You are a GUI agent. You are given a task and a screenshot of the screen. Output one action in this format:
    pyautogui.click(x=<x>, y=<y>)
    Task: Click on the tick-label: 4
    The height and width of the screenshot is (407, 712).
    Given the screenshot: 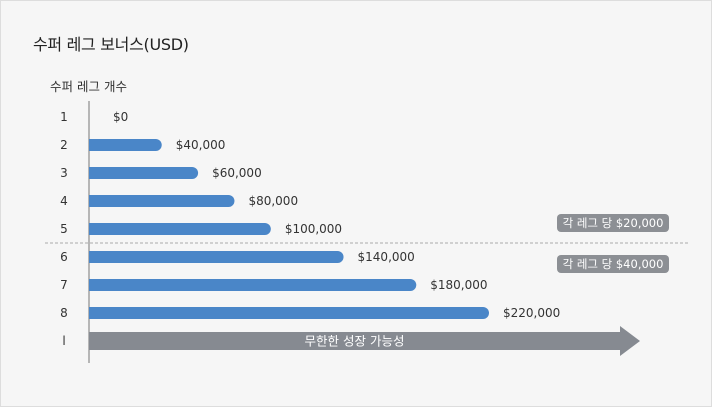 What is the action you would take?
    pyautogui.click(x=64, y=201)
    